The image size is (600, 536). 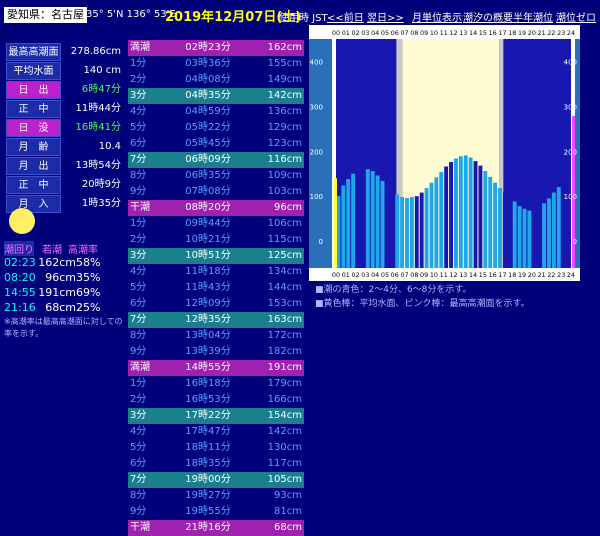 What do you see at coordinates (561, 33) in the screenshot?
I see `x-tick-label-top: 23` at bounding box center [561, 33].